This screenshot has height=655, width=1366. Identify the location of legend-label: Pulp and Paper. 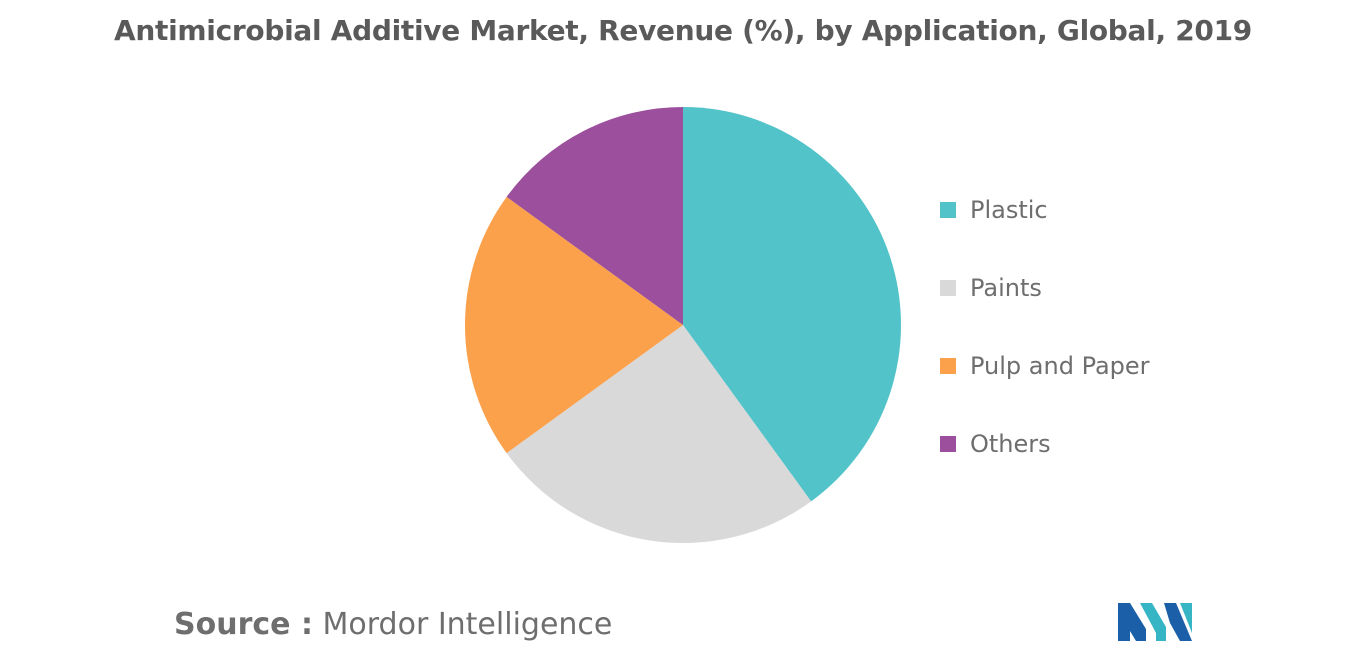
(1060, 366).